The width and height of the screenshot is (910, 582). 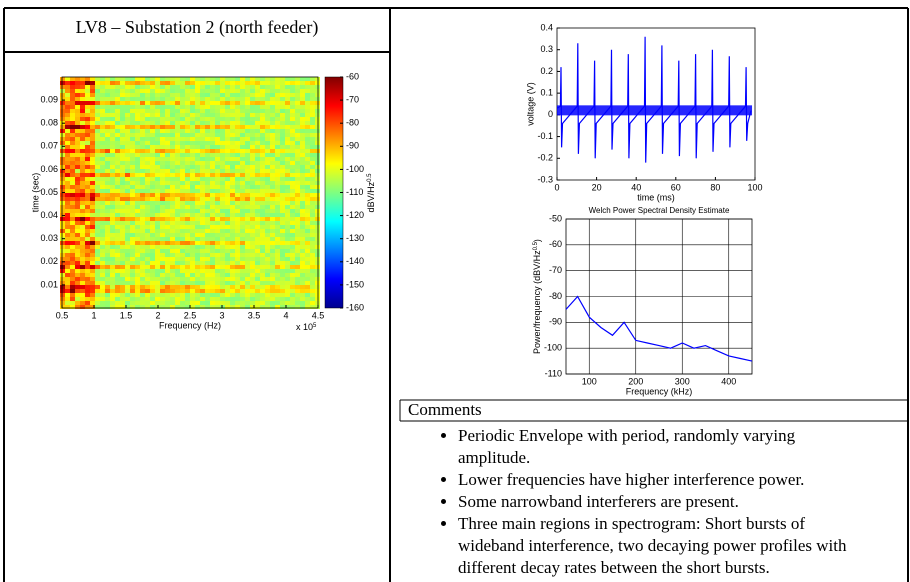 I want to click on x-tick-label: 40, so click(x=636, y=187).